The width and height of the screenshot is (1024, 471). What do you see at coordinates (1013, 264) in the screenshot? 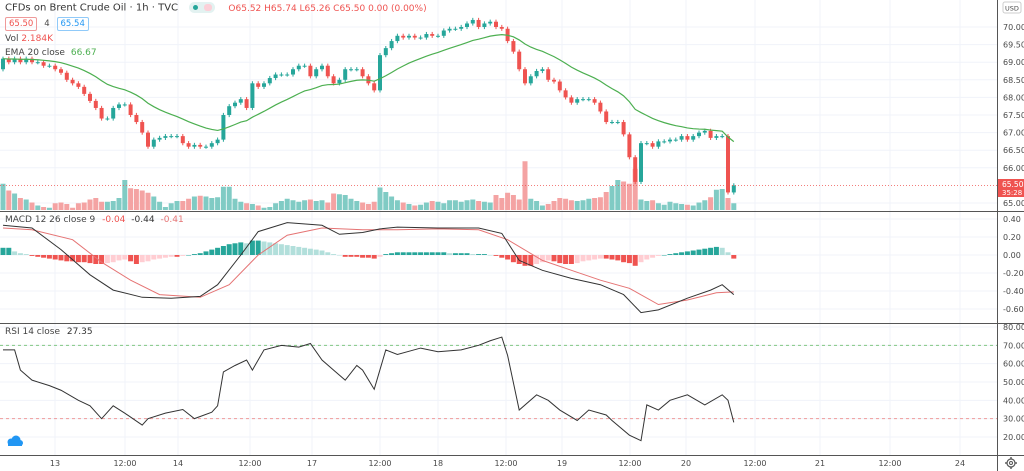
I see `macd-axis: 0.40 0.20 0.00 -0.20 -0.40 -0.60` at bounding box center [1013, 264].